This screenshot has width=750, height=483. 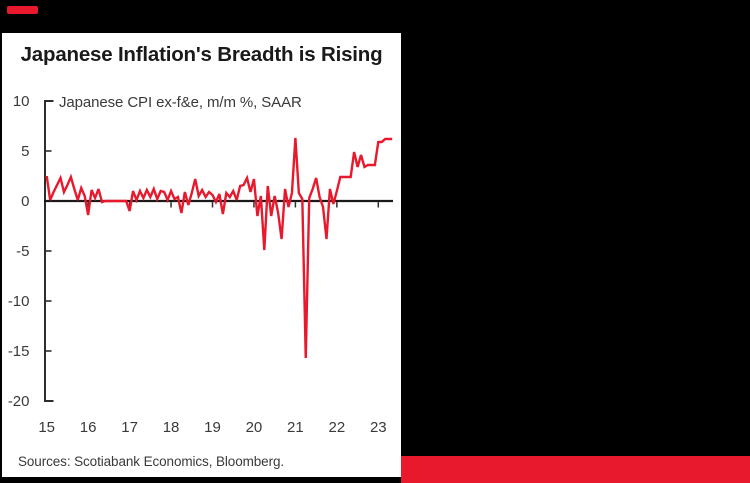 I want to click on brand-accent-dash, so click(x=22, y=10).